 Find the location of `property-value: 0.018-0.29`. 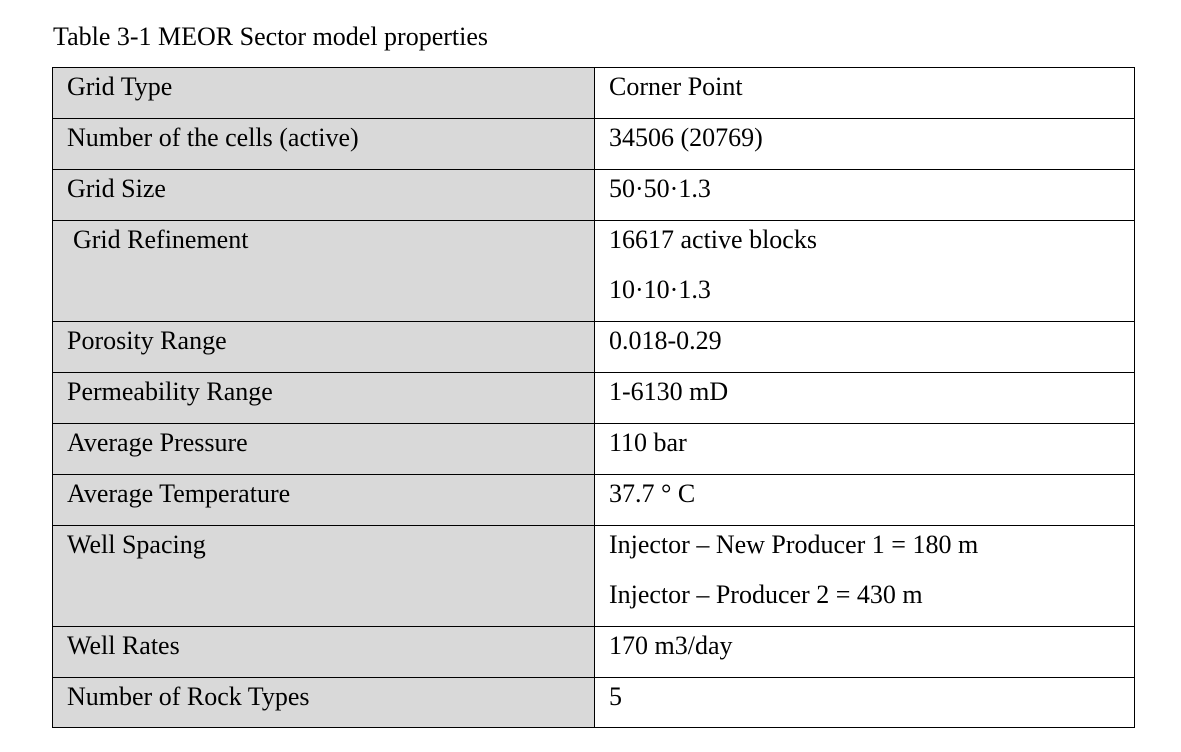

property-value: 0.018-0.29 is located at coordinates (665, 340).